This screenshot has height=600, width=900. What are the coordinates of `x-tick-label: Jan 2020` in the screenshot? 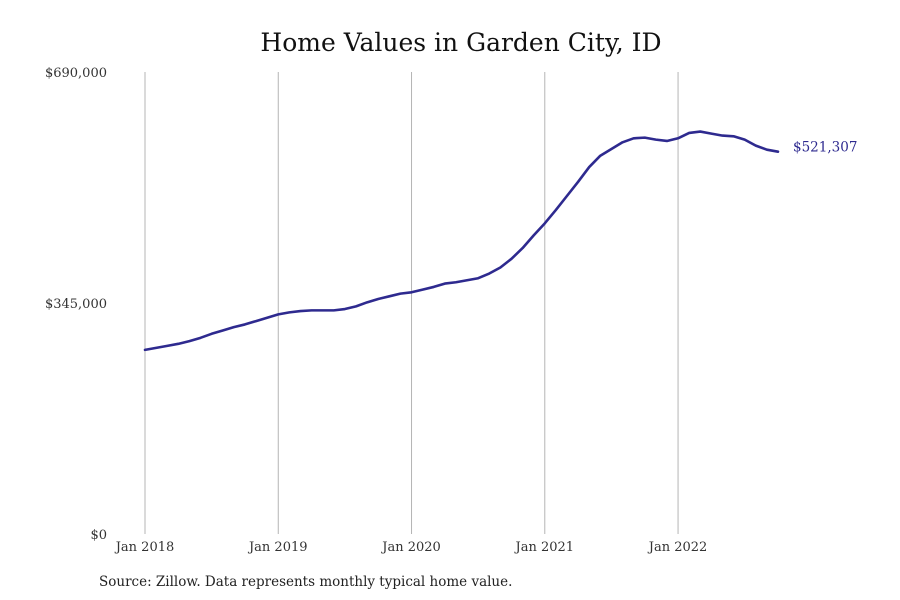 It's located at (410, 547).